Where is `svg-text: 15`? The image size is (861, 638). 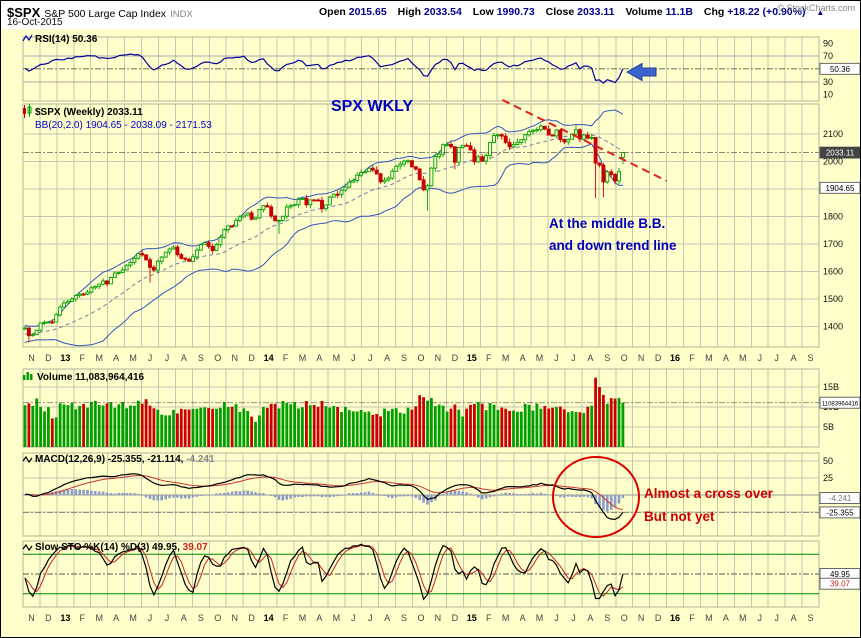
svg-text: 15 is located at coordinates (472, 358).